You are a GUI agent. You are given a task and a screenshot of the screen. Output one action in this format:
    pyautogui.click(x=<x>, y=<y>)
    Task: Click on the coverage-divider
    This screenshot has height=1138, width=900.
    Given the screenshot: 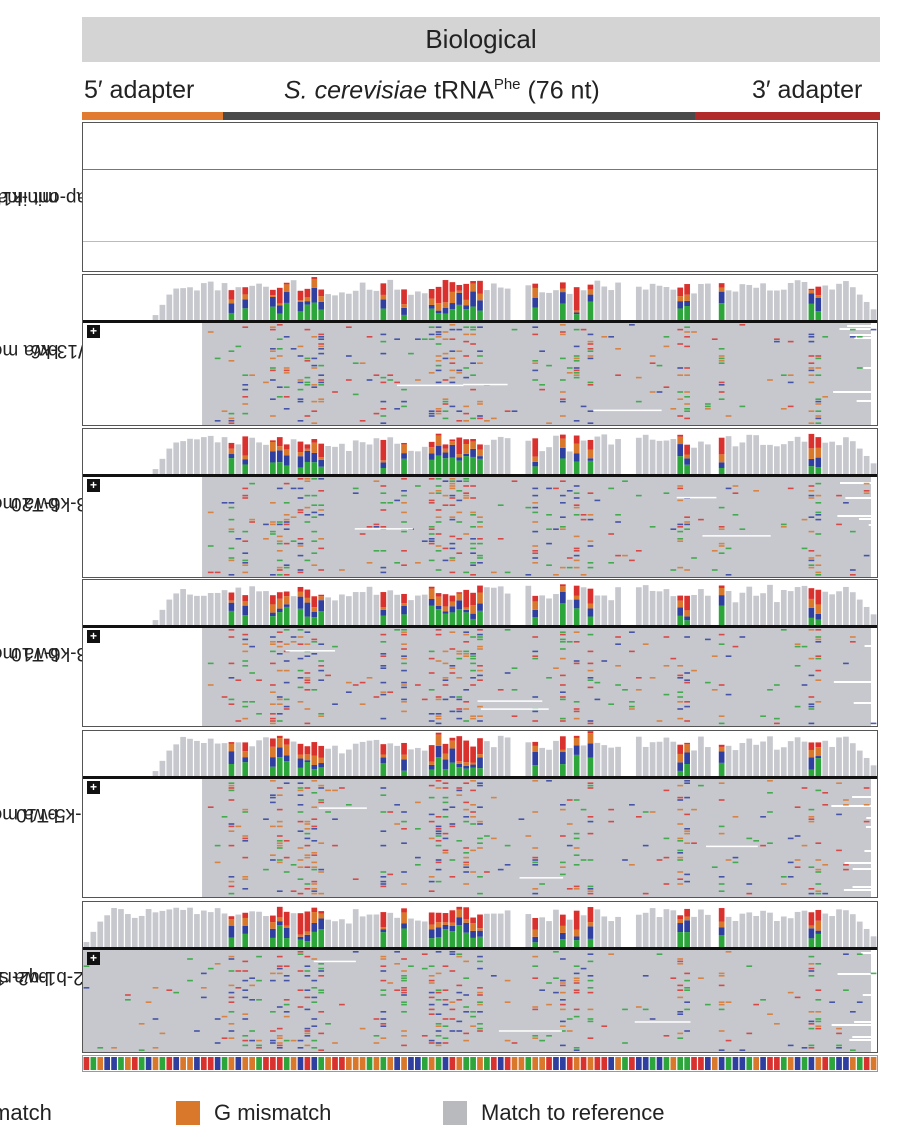 What is the action you would take?
    pyautogui.click(x=480, y=169)
    